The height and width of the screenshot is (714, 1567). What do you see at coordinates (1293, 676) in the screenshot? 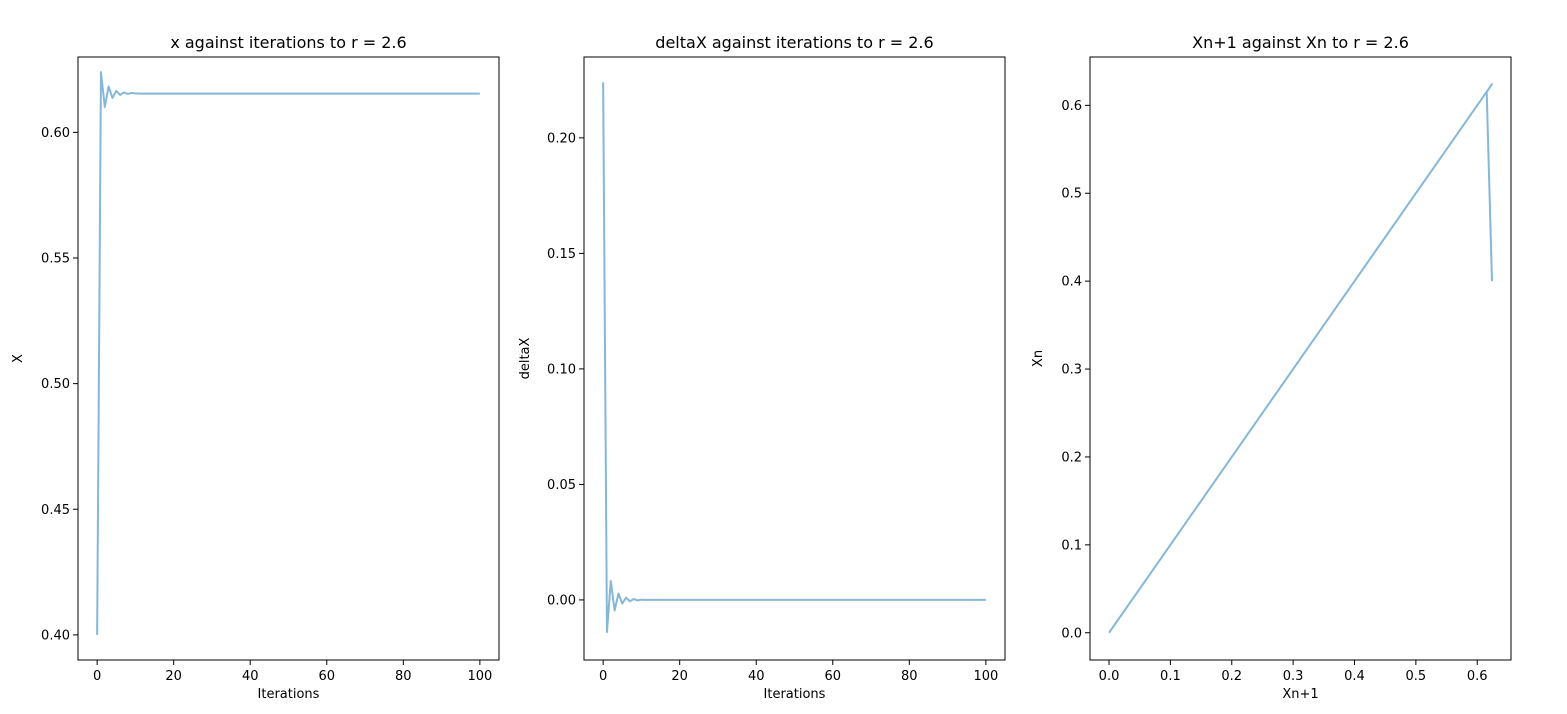
I see `x-tick-label: 0.3` at bounding box center [1293, 676].